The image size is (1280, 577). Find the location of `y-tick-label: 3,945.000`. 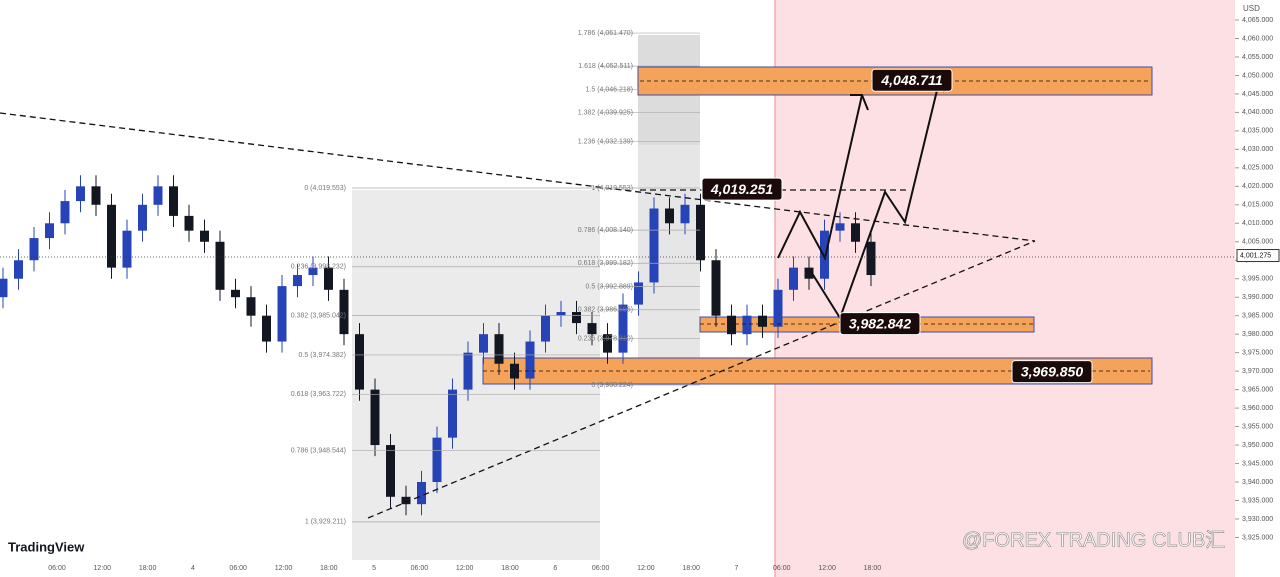

y-tick-label: 3,945.000 is located at coordinates (1257, 463).